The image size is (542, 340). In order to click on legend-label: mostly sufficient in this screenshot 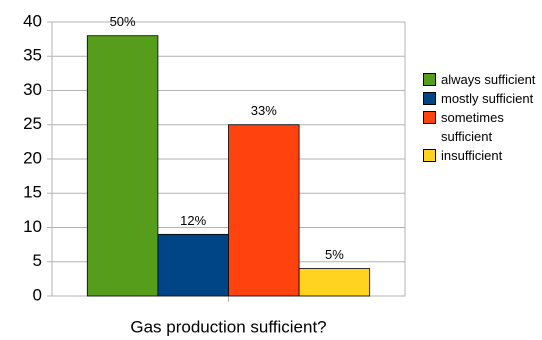, I will do `click(487, 98)`.